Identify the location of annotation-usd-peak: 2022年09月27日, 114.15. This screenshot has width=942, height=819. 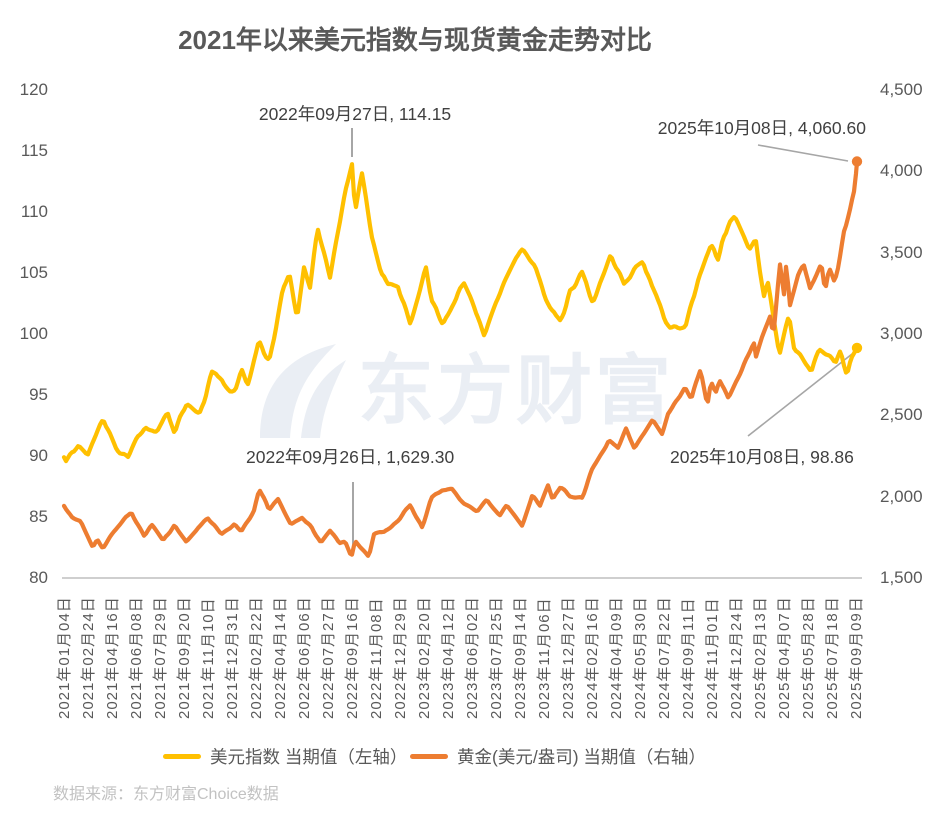
(355, 114).